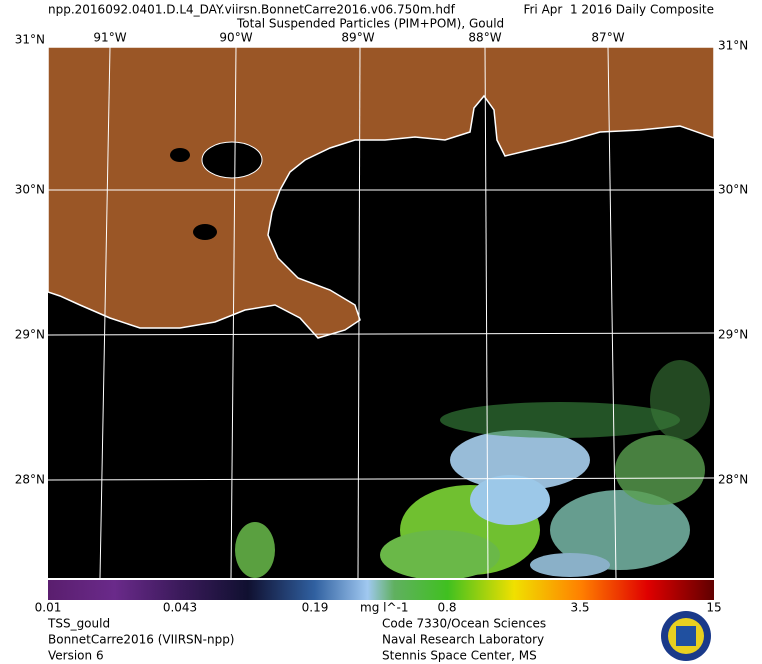 This screenshot has width=762, height=664. I want to click on logo-shield, so click(686, 636).